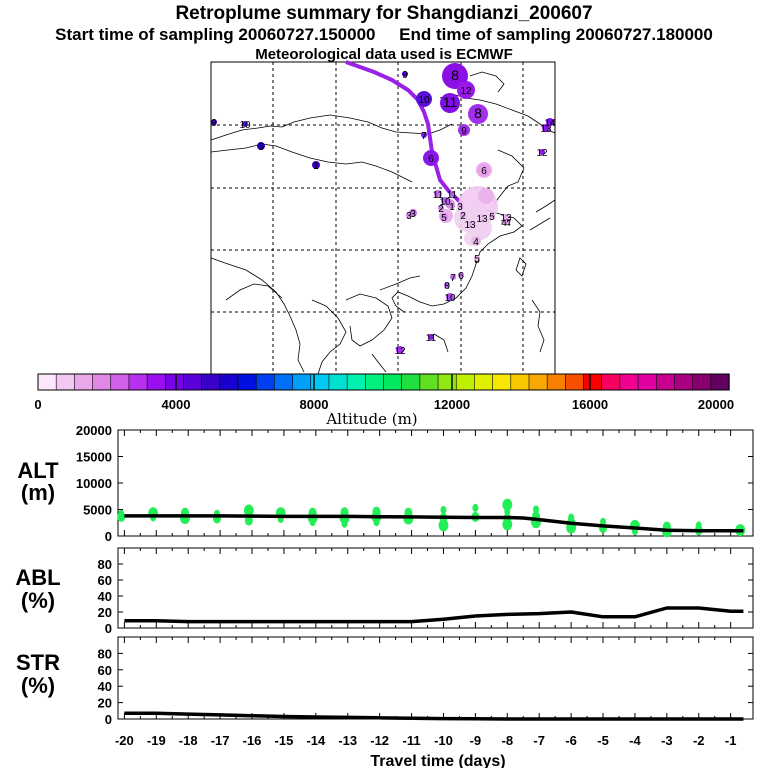 This screenshot has height=768, width=768. I want to click on str-ylabel: STR, so click(38, 662).